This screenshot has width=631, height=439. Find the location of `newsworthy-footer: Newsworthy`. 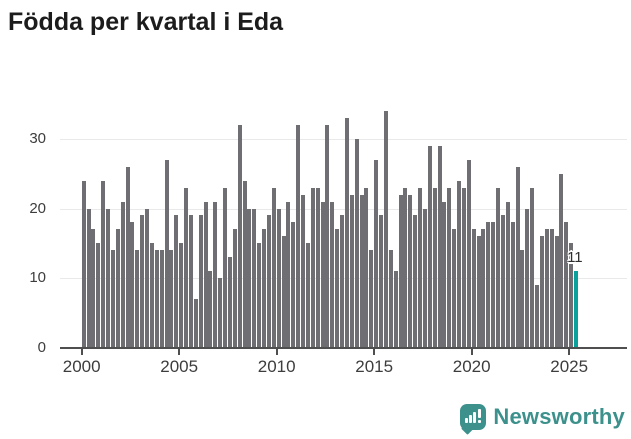

newsworthy-footer: Newsworthy is located at coordinates (542, 419).